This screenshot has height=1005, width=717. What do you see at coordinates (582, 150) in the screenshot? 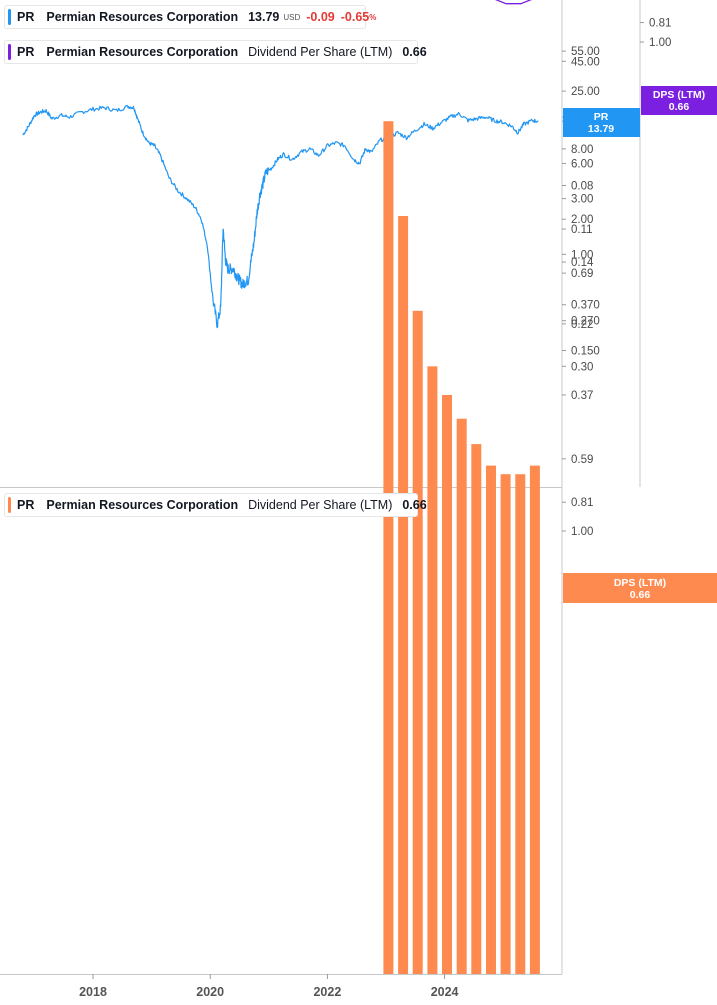
I see `price-tick-label: 8.00` at bounding box center [582, 150].